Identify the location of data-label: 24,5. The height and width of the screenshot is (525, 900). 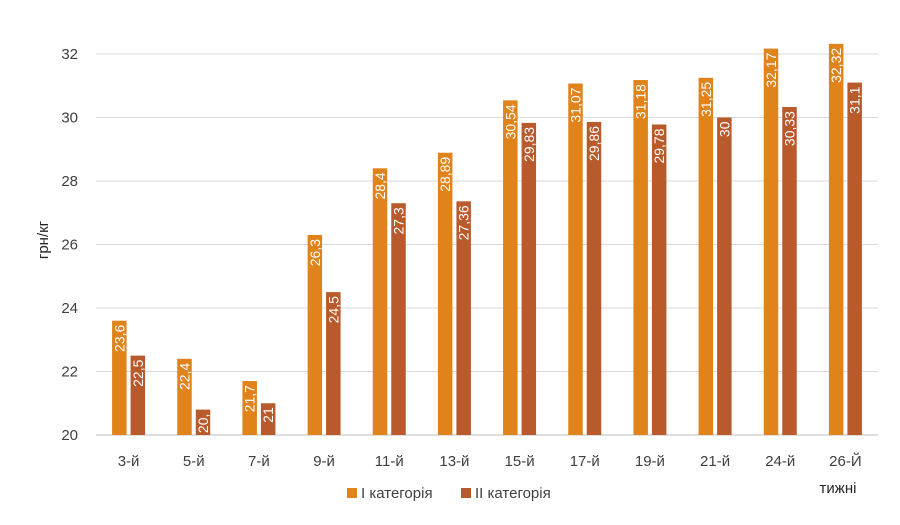
(333, 309).